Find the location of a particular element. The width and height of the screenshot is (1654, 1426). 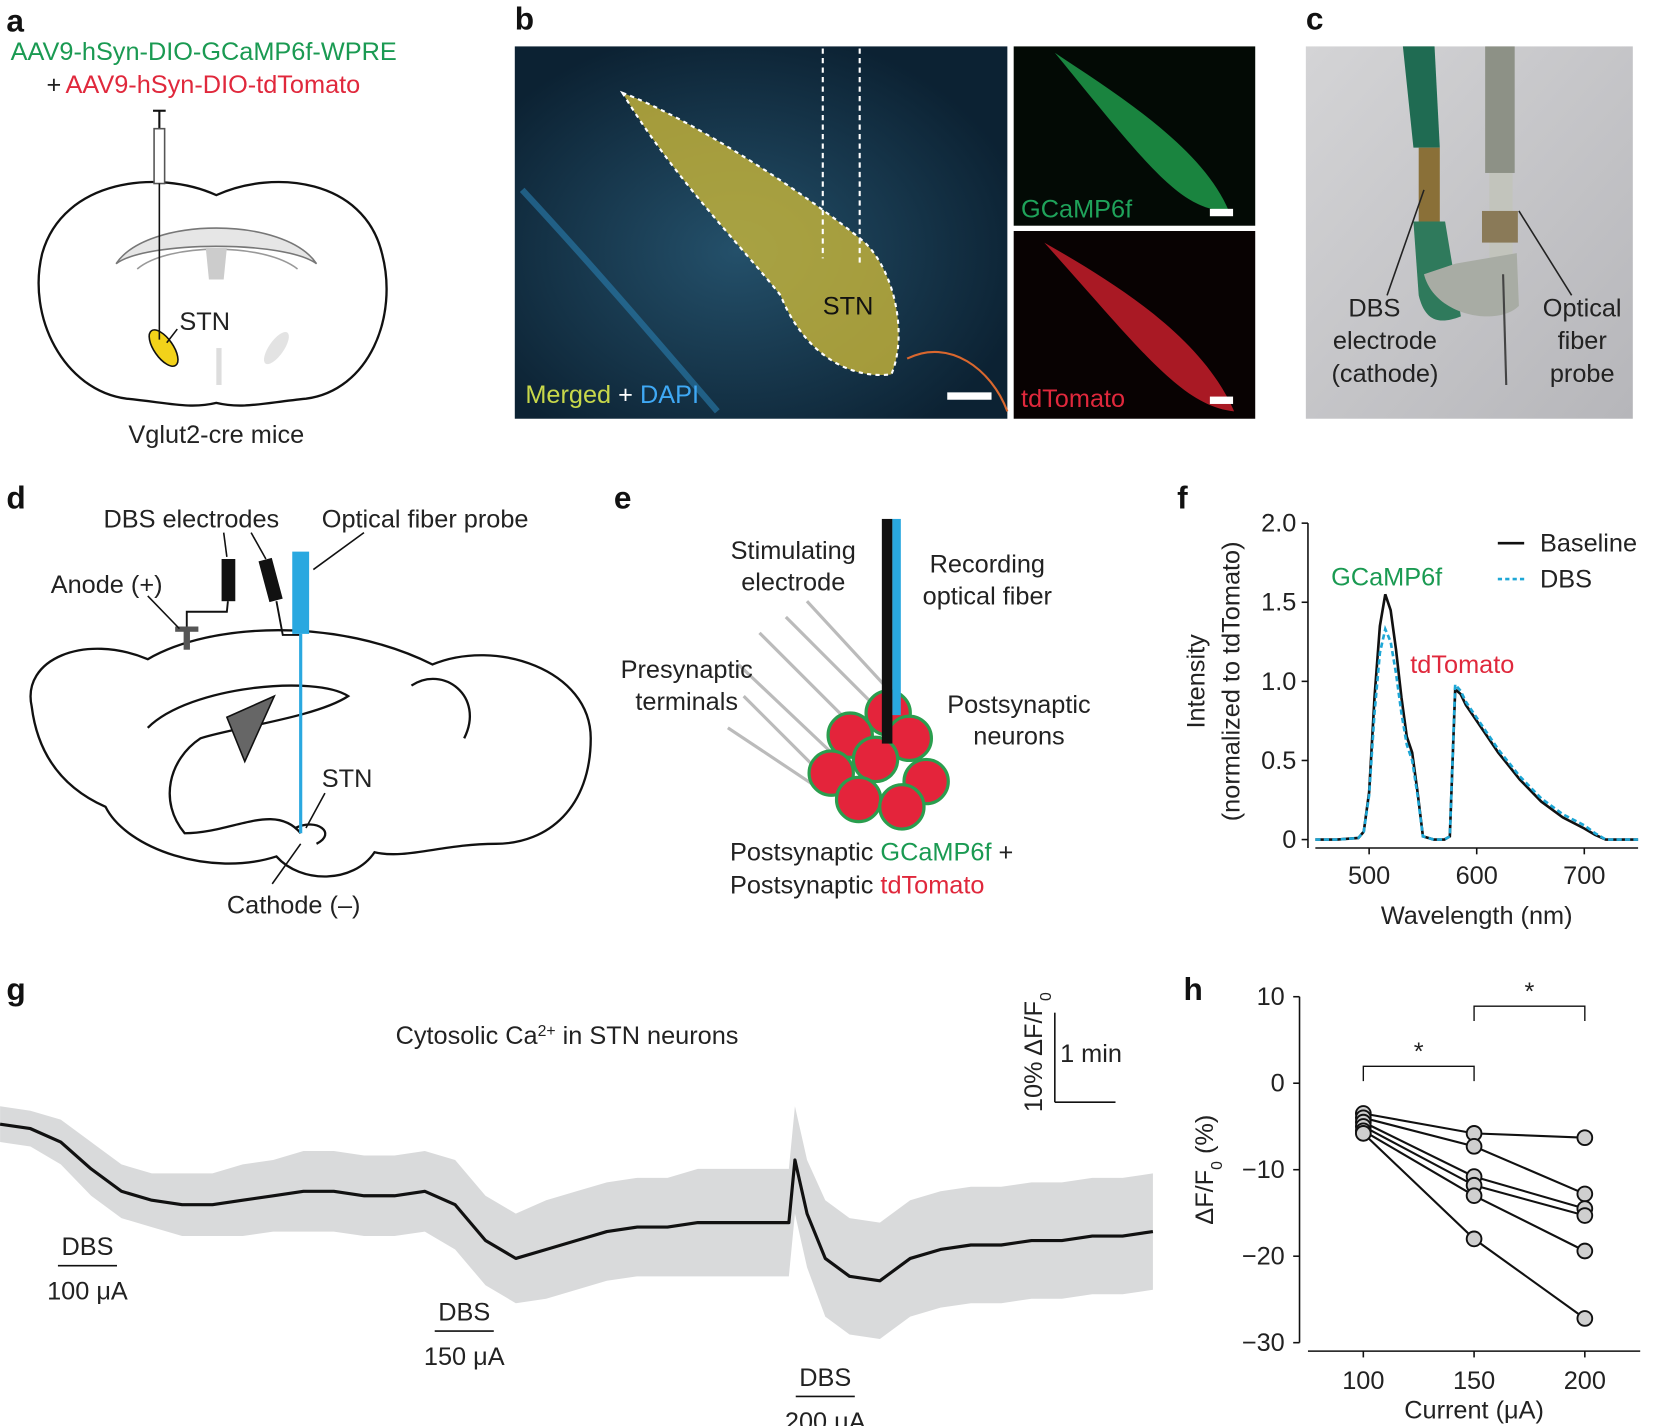

panel-letter: a is located at coordinates (15, 21).